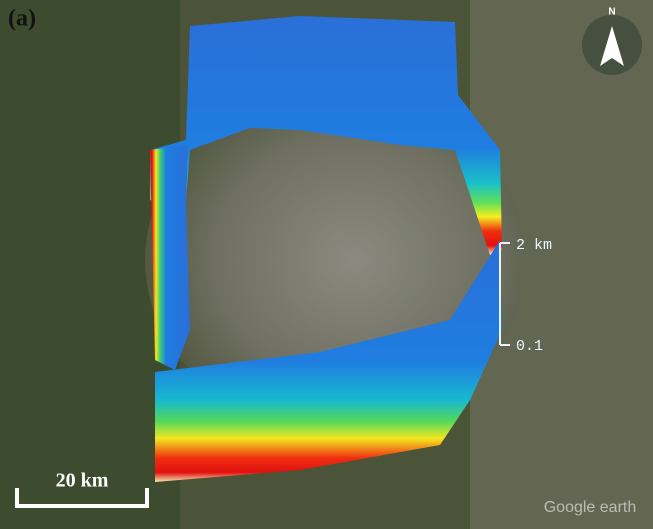 This screenshot has width=653, height=529. I want to click on compass-label: N, so click(611, 12).